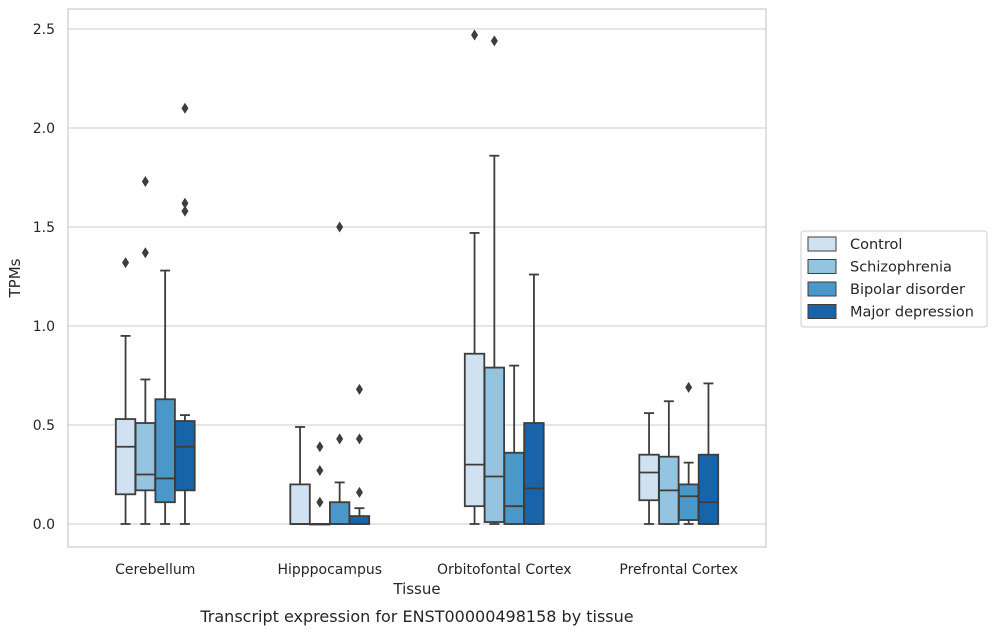 This screenshot has width=997, height=634. What do you see at coordinates (907, 290) in the screenshot?
I see `legend-label: Bipolar disorder` at bounding box center [907, 290].